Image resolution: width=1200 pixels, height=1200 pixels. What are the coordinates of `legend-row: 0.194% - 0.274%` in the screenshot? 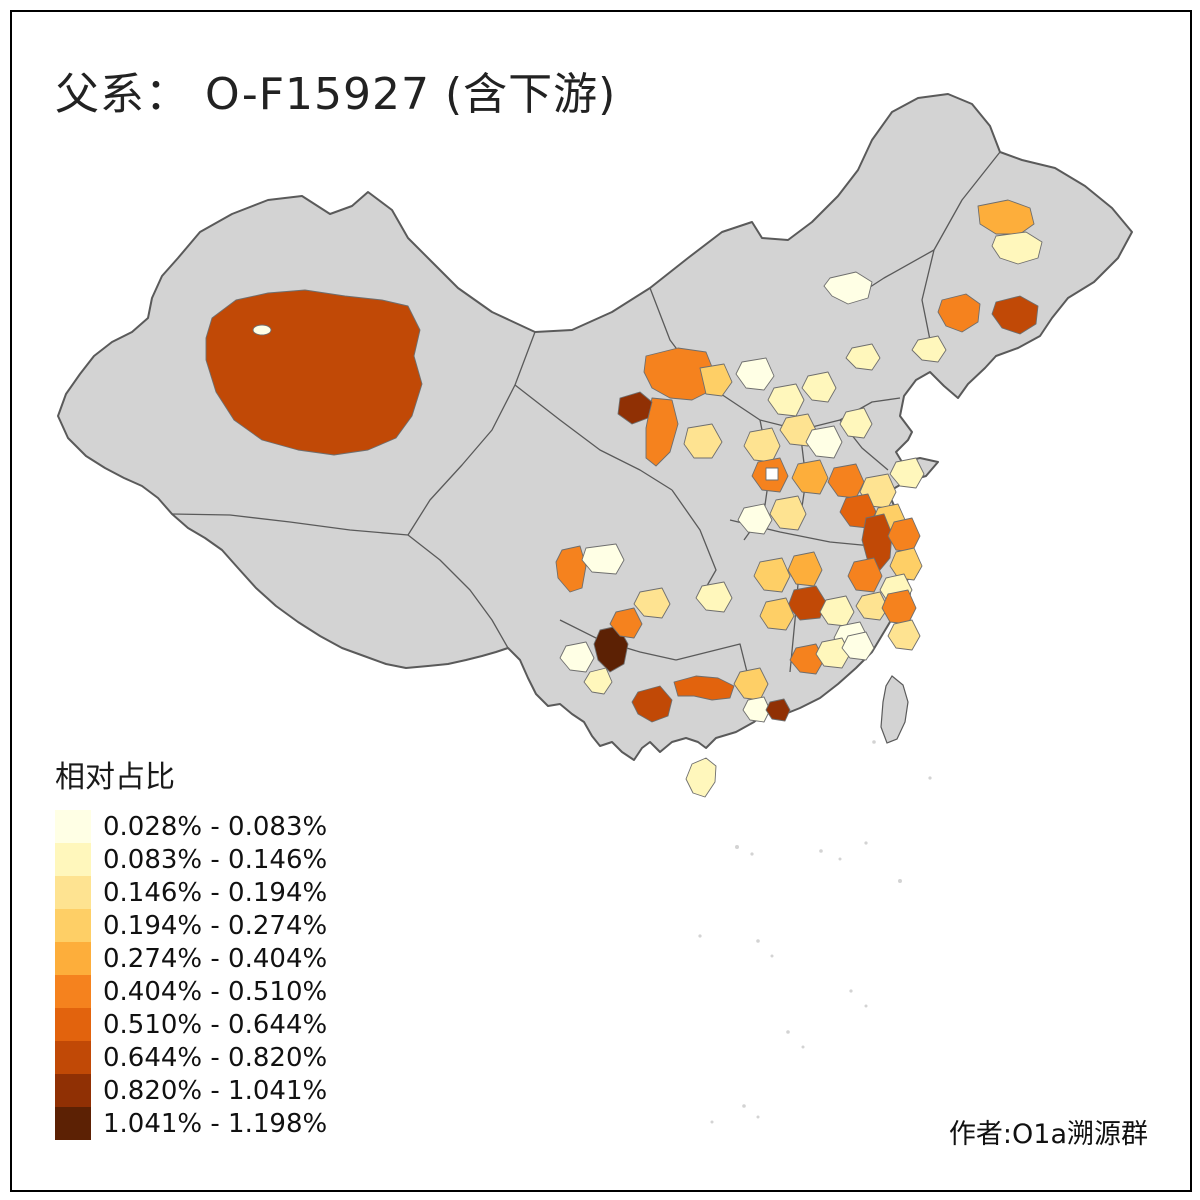 It's located at (220, 925).